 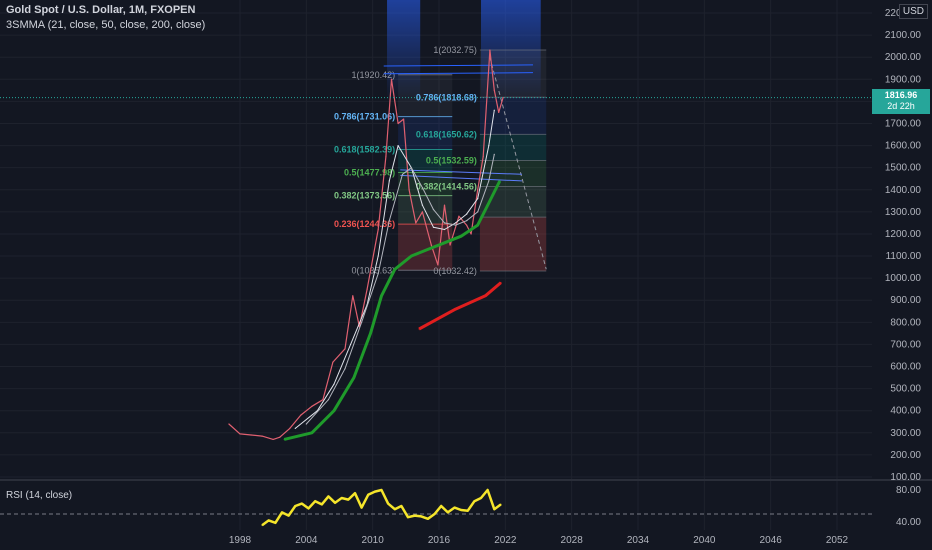 What do you see at coordinates (913, 11) in the screenshot?
I see `currency-label: USD` at bounding box center [913, 11].